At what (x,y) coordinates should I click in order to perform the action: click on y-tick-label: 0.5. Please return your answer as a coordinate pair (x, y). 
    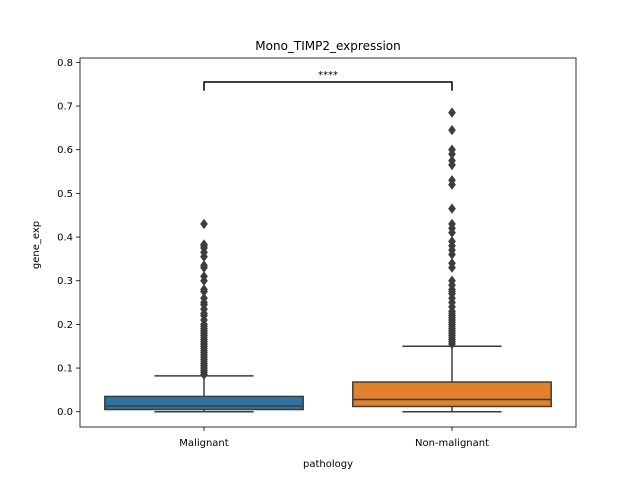
    Looking at the image, I should click on (65, 194).